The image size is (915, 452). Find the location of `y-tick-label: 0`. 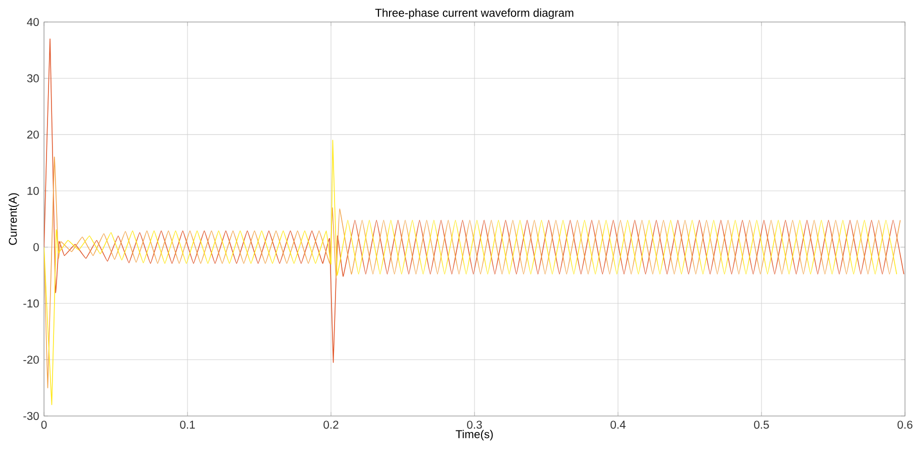

y-tick-label: 0 is located at coordinates (36, 247).